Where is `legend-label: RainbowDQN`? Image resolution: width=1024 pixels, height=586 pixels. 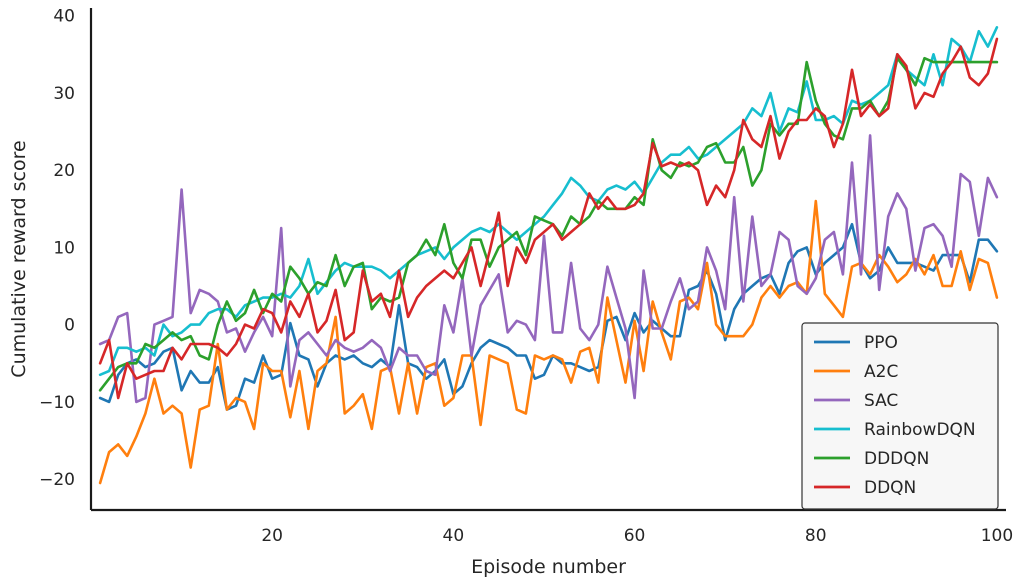 legend-label: RainbowDQN is located at coordinates (920, 430).